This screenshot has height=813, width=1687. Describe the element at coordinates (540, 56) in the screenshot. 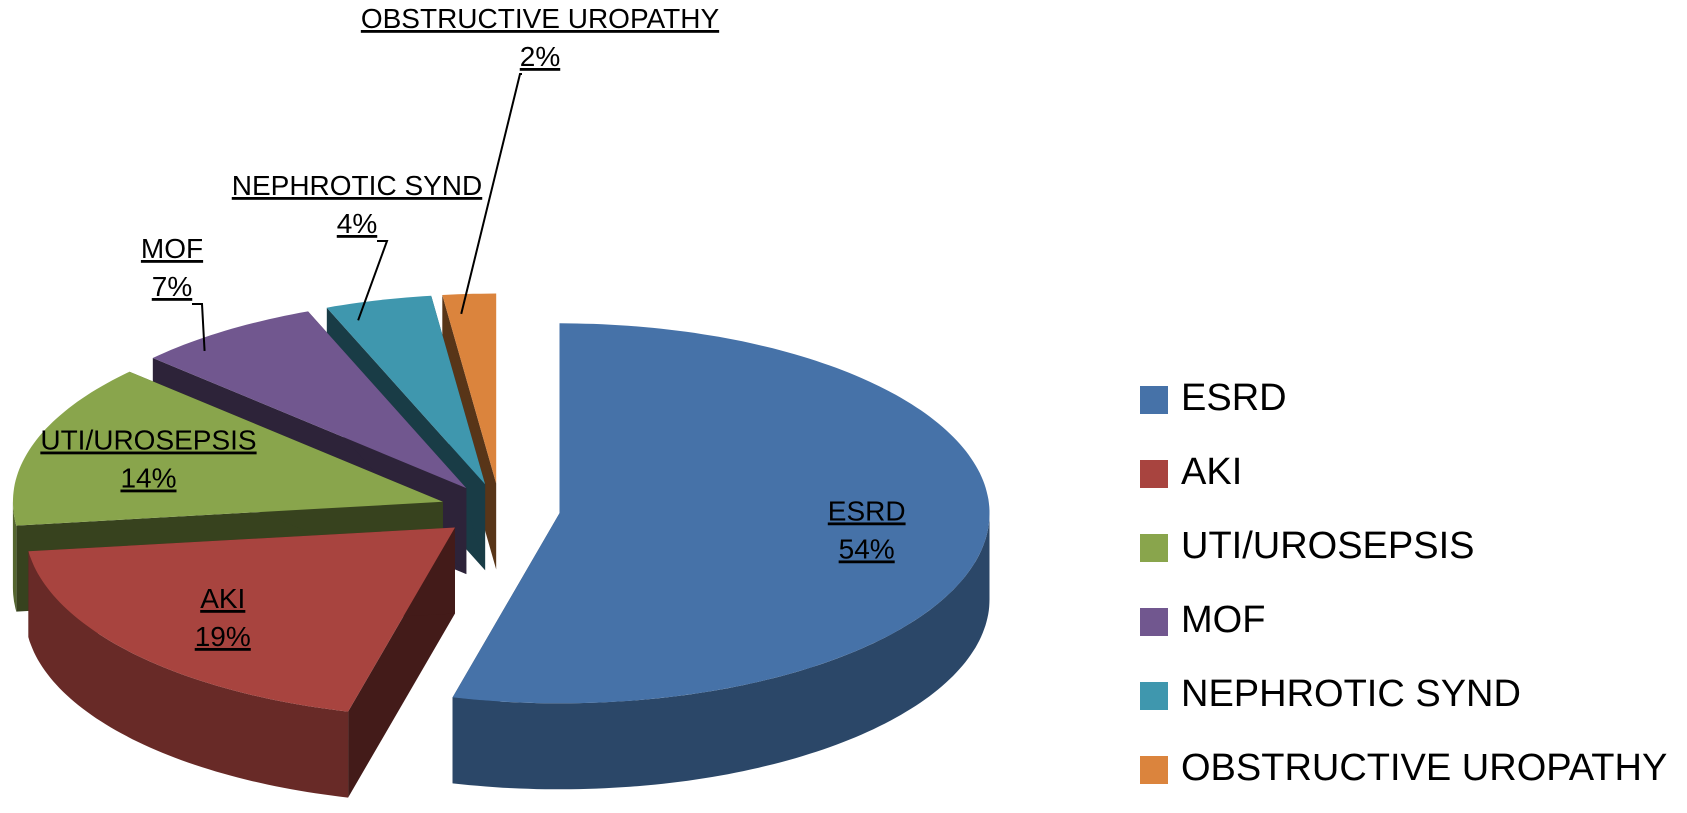

I see `data-label-value: 2%` at that location.